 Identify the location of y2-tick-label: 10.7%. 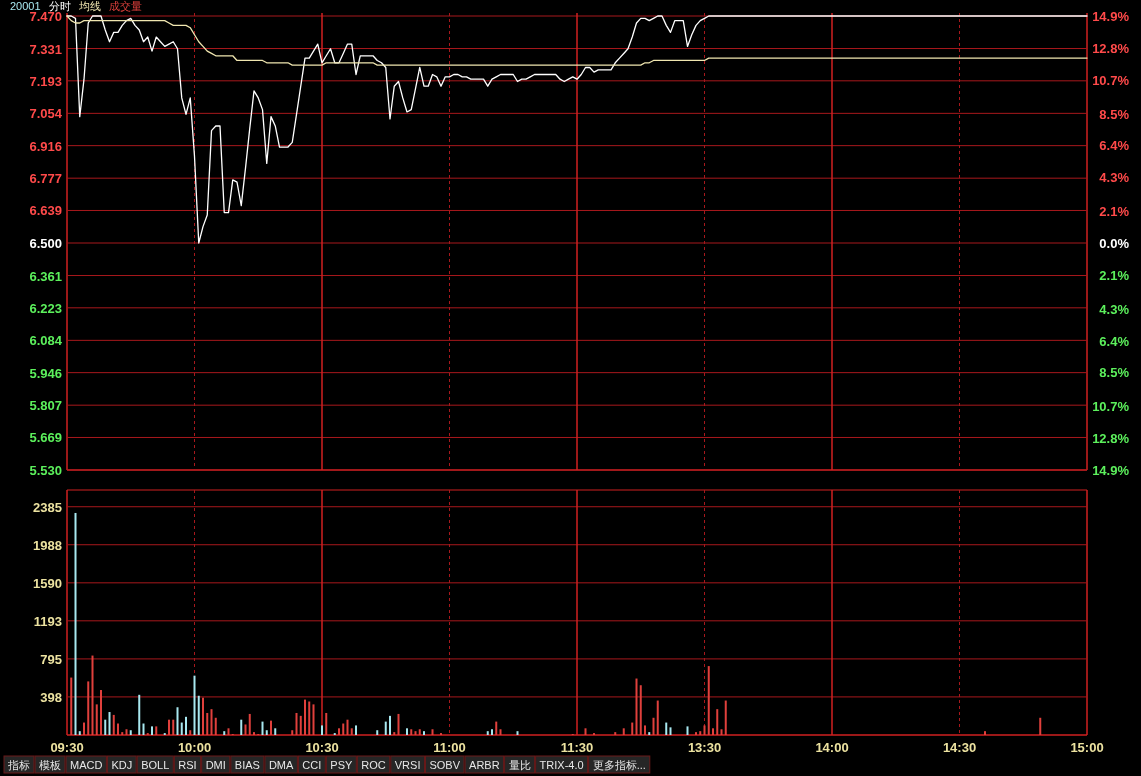
(1111, 407).